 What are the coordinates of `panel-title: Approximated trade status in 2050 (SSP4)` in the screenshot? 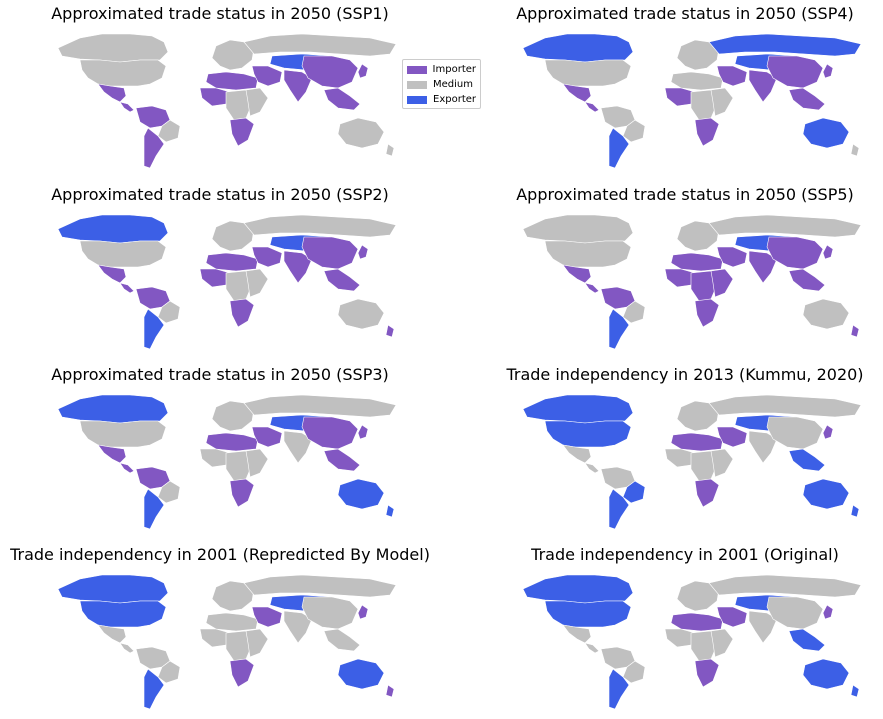 It's located at (685, 13).